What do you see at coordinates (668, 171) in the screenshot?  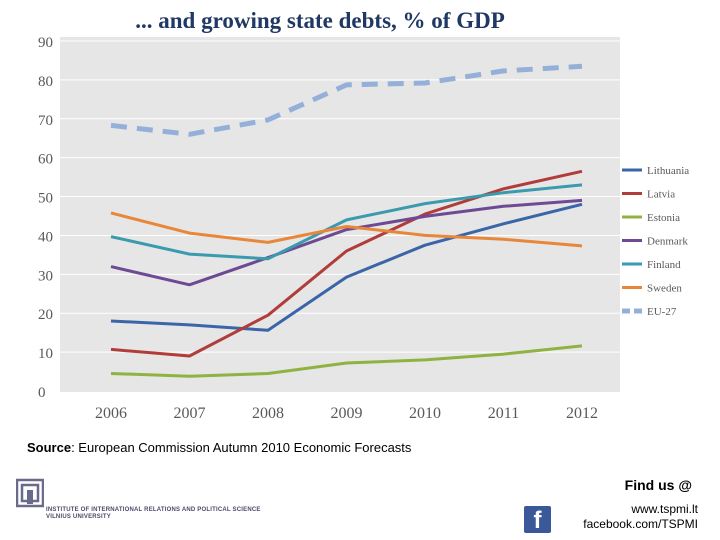 I see `legend-label: Lithuania` at bounding box center [668, 171].